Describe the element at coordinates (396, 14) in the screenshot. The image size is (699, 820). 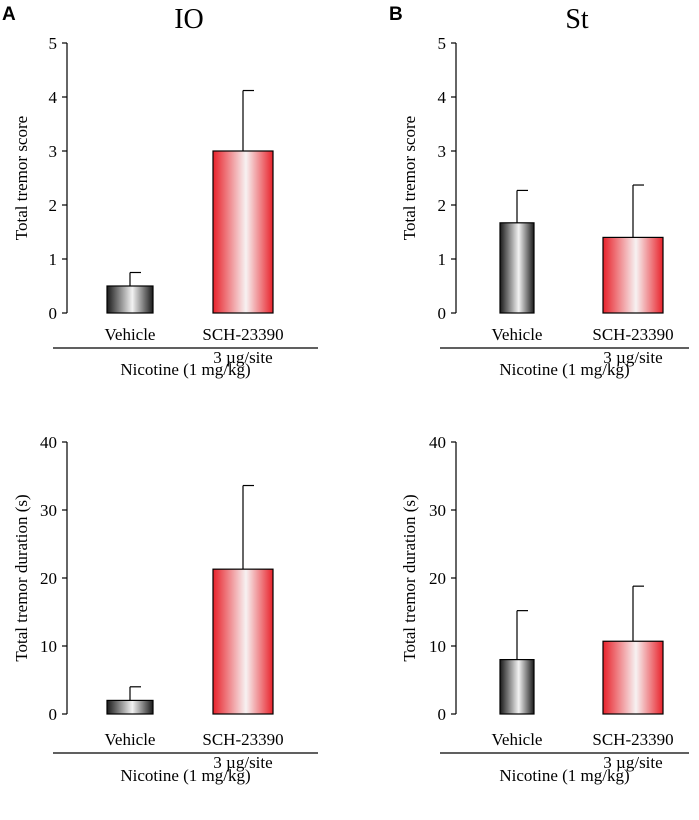
I see `panel-label-b: B` at that location.